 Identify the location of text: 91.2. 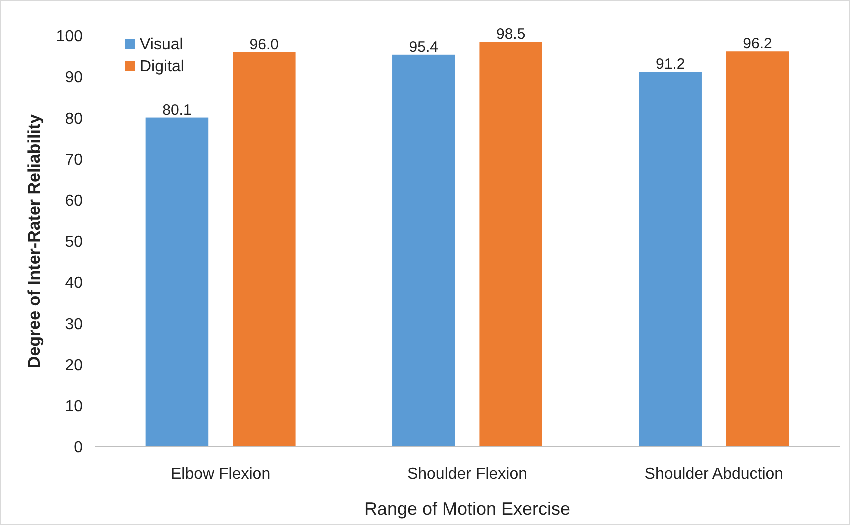
(671, 65).